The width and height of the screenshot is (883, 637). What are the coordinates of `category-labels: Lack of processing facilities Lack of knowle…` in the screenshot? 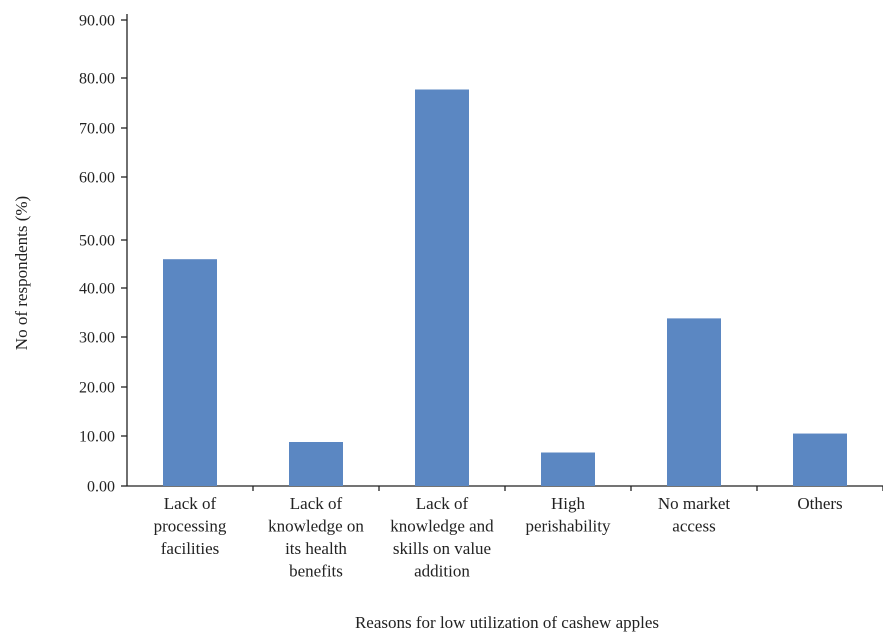 It's located at (498, 537).